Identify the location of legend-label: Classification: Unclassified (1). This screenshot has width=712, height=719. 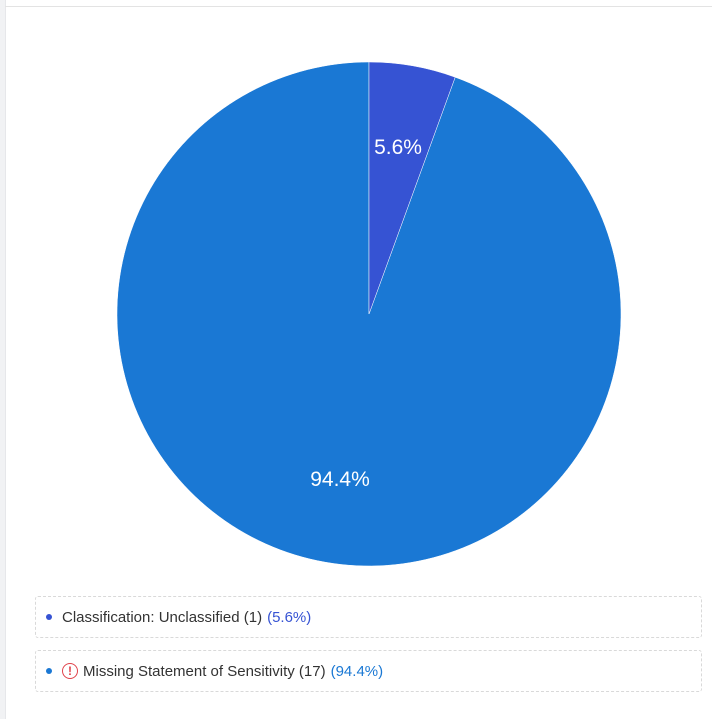
(162, 617).